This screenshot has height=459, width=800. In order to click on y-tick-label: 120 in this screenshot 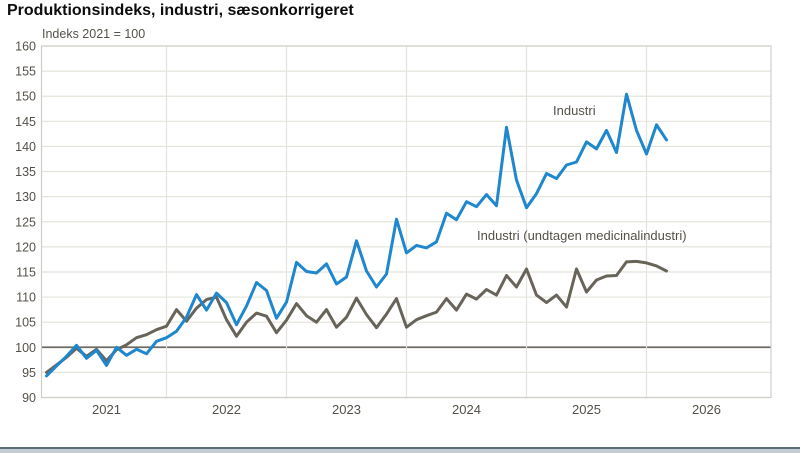, I will do `click(25, 247)`.